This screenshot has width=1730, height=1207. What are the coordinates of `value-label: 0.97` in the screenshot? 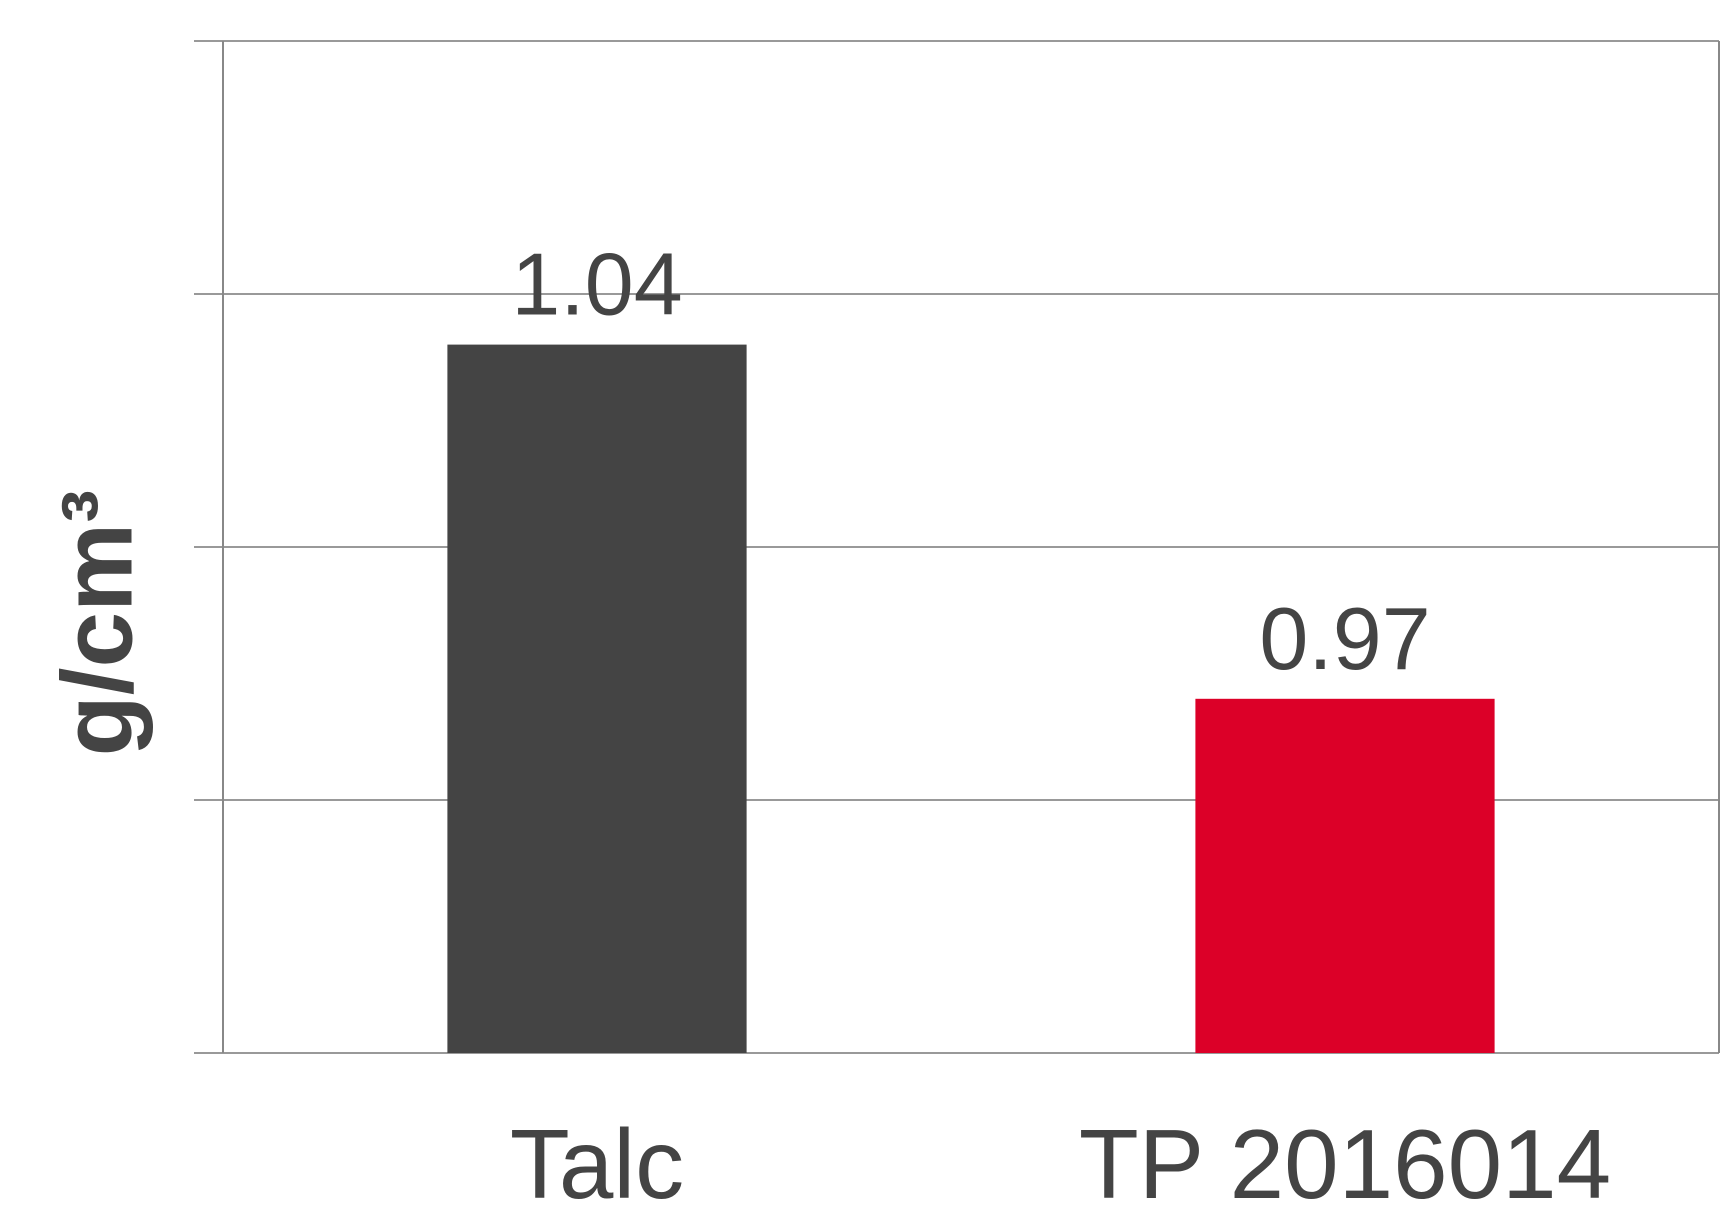 It's located at (1344, 638).